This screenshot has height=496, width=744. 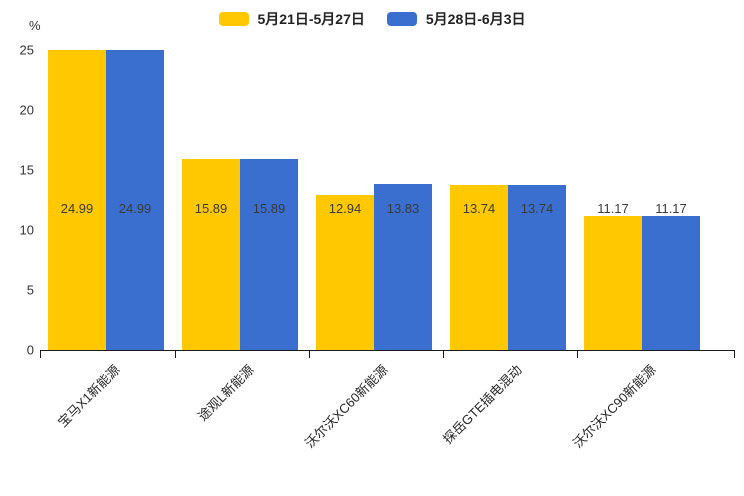 What do you see at coordinates (479, 267) in the screenshot?
I see `bar-series-a-cat-3: 13.74` at bounding box center [479, 267].